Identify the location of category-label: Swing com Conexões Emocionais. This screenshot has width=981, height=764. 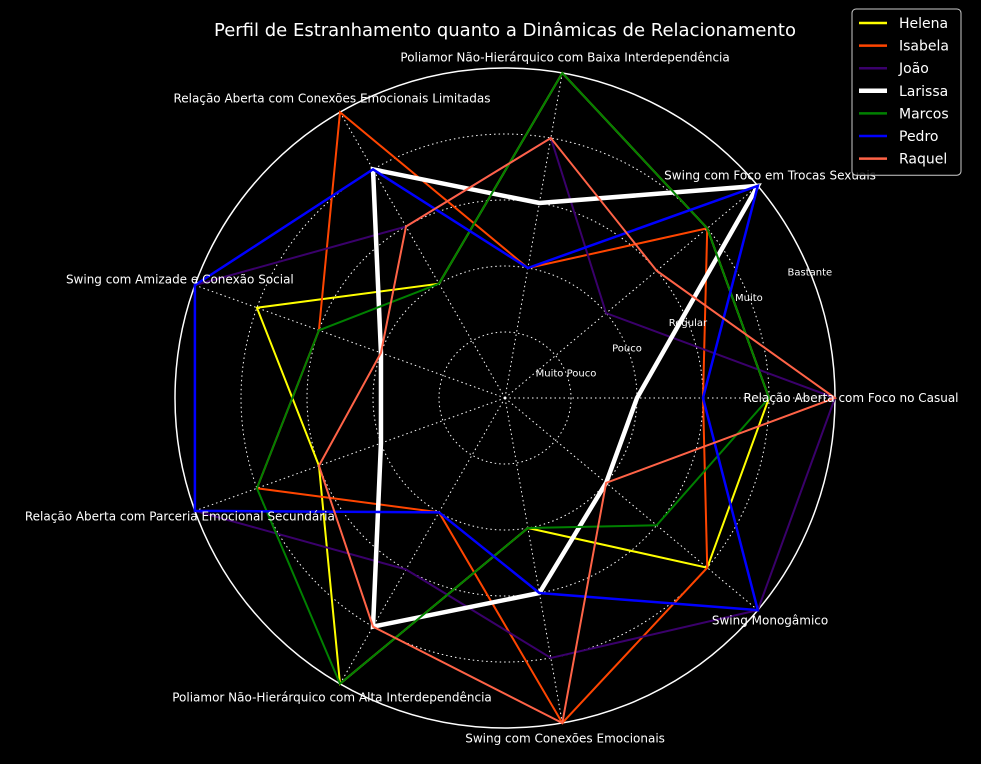
(565, 739).